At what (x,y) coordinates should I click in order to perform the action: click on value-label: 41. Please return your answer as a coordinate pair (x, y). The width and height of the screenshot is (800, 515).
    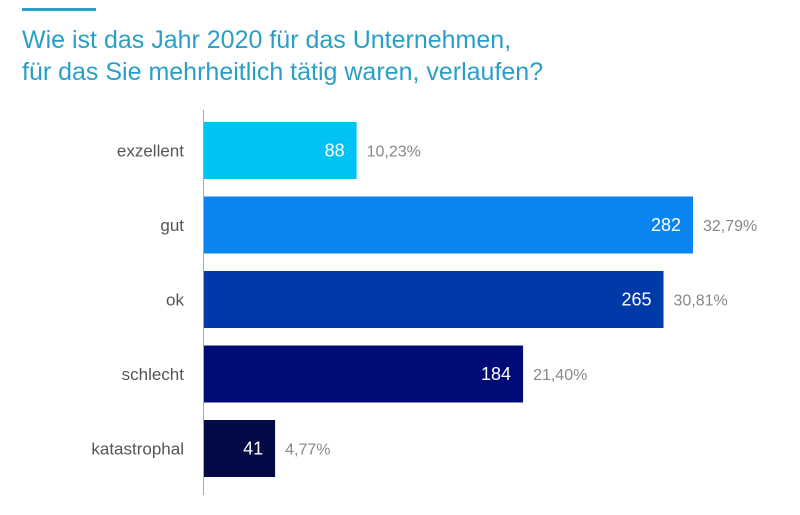
    Looking at the image, I should click on (253, 449).